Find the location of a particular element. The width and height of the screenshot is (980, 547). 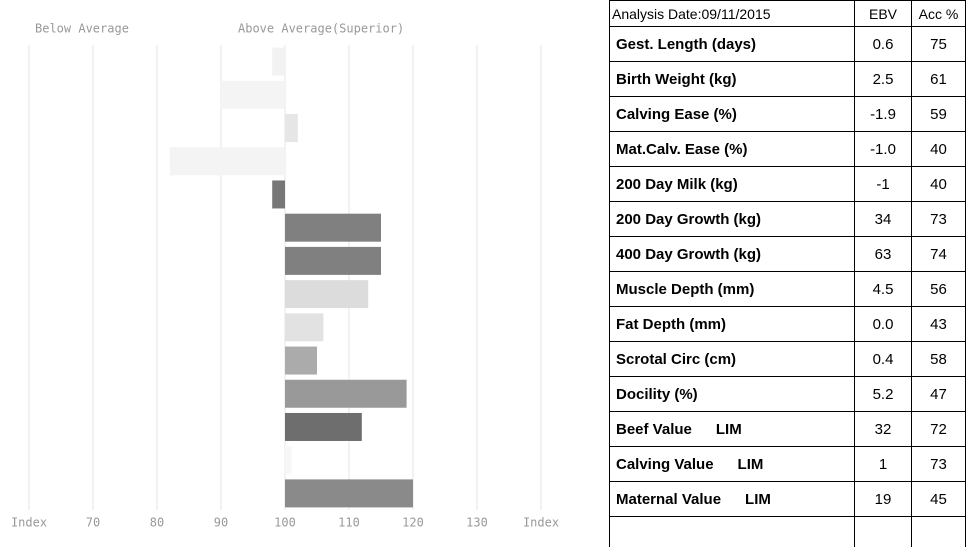

ebv-cell: 63 is located at coordinates (883, 254).